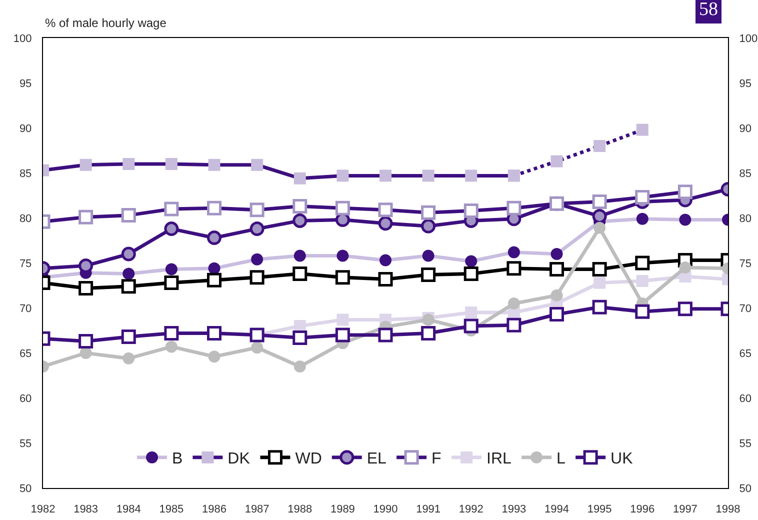 The width and height of the screenshot is (758, 520). What do you see at coordinates (499, 459) in the screenshot?
I see `legend-label: IRL` at bounding box center [499, 459].